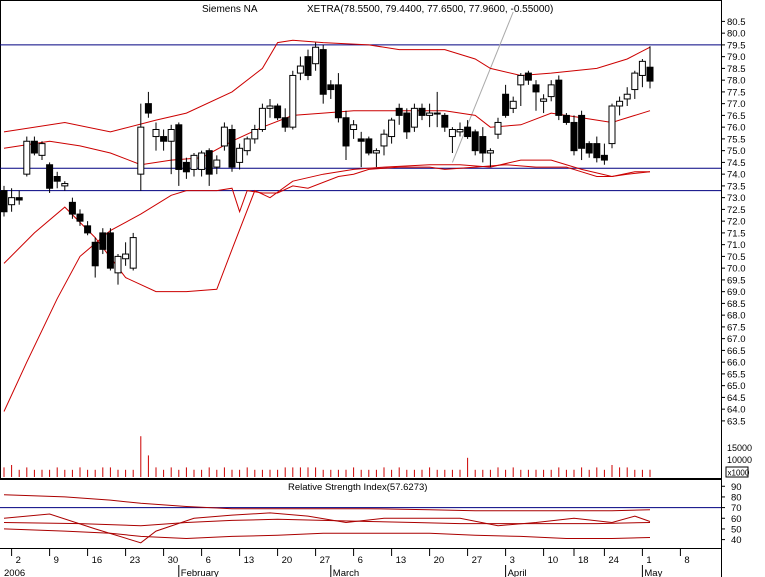 Image resolution: width=765 pixels, height=577 pixels. Describe the element at coordinates (736, 233) in the screenshot. I see `price-tick-label: 71.5` at that location.